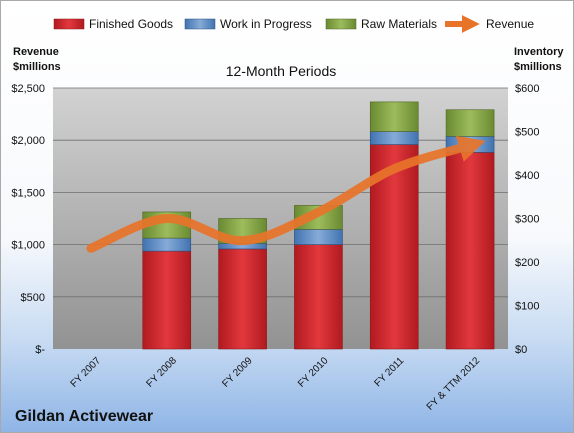 The height and width of the screenshot is (433, 574). I want to click on legend-label-revenue: Revenue, so click(510, 24).